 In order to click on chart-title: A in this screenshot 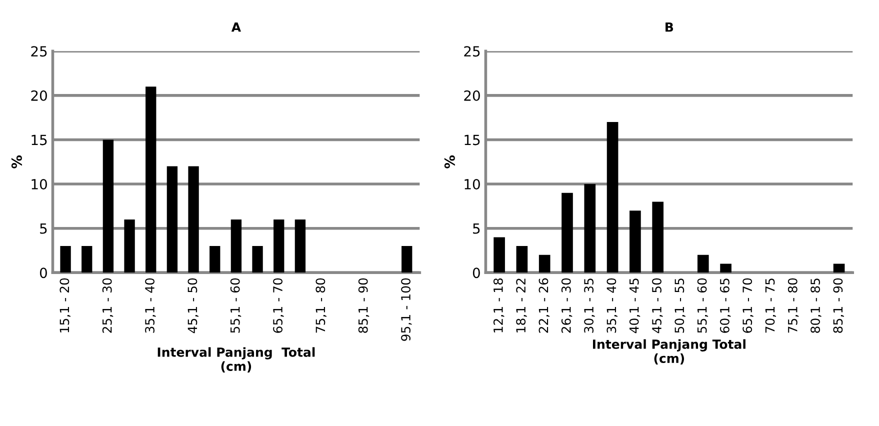, I will do `click(236, 27)`.